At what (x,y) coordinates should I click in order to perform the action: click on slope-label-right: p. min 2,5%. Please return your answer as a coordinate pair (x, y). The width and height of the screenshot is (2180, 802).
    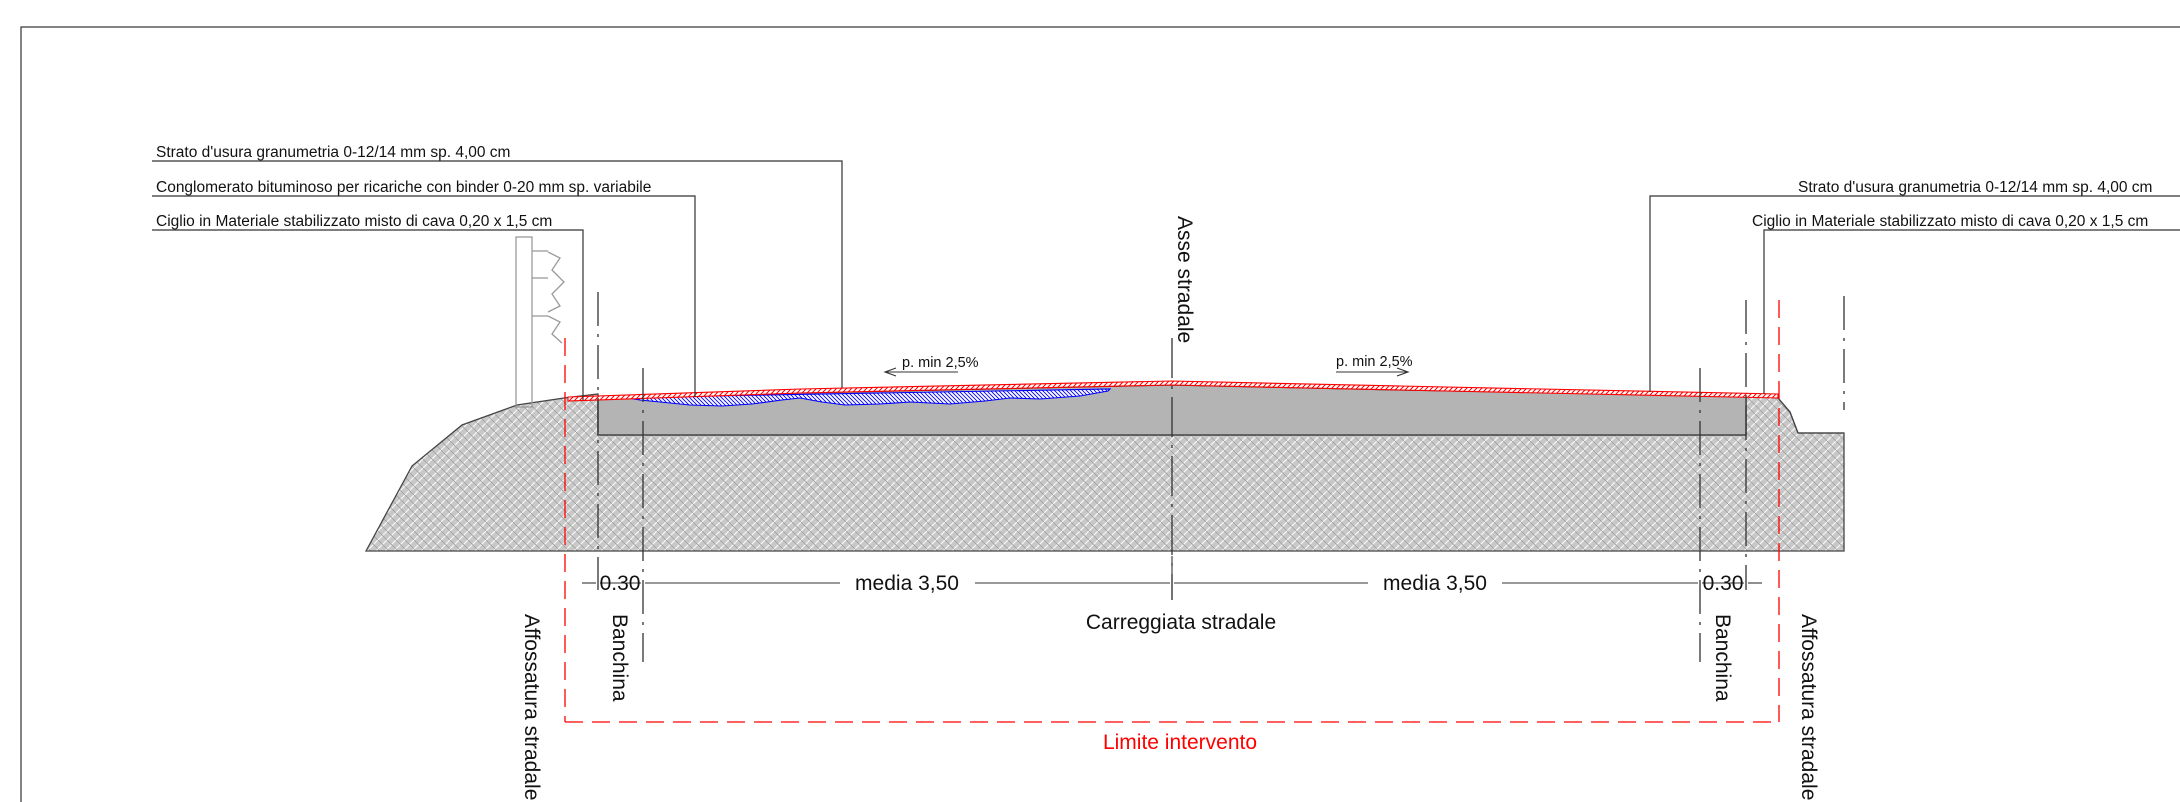
    Looking at the image, I should click on (1374, 362).